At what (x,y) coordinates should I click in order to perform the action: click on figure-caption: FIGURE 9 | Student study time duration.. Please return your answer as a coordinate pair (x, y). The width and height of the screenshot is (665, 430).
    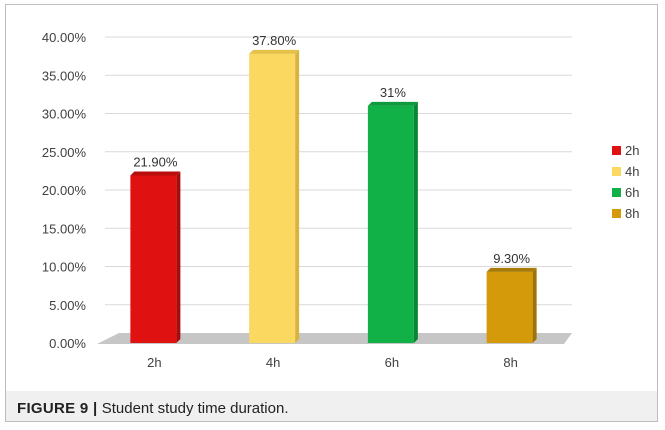
    Looking at the image, I should click on (153, 408).